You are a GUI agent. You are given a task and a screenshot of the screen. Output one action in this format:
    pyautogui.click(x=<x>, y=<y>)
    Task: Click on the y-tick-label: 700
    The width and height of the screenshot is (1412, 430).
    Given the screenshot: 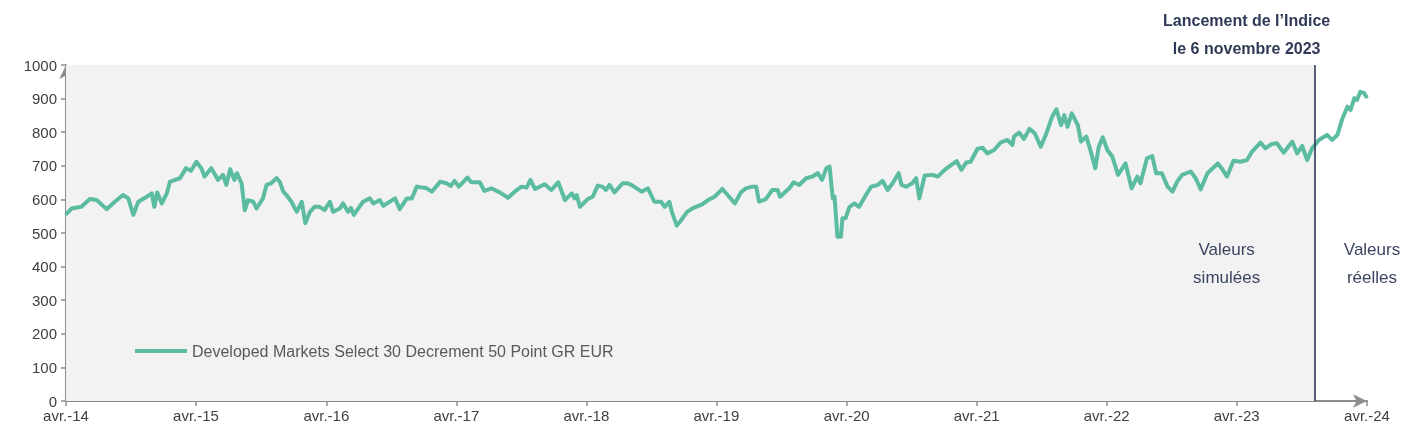 What is the action you would take?
    pyautogui.click(x=44, y=166)
    